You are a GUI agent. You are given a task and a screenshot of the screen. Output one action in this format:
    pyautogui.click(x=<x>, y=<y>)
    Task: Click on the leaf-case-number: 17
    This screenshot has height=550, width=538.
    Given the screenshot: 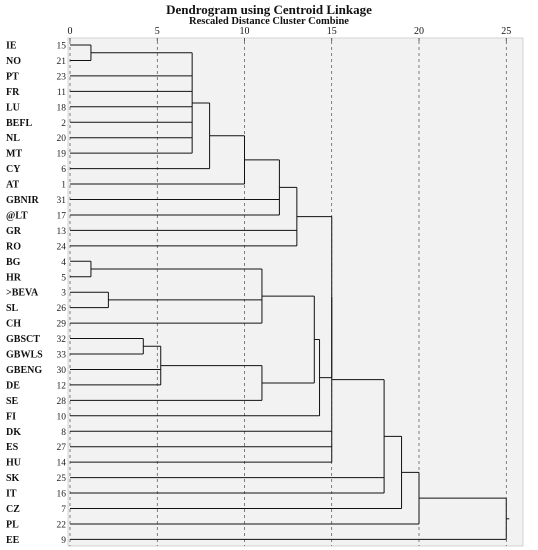 What is the action you would take?
    pyautogui.click(x=62, y=216)
    